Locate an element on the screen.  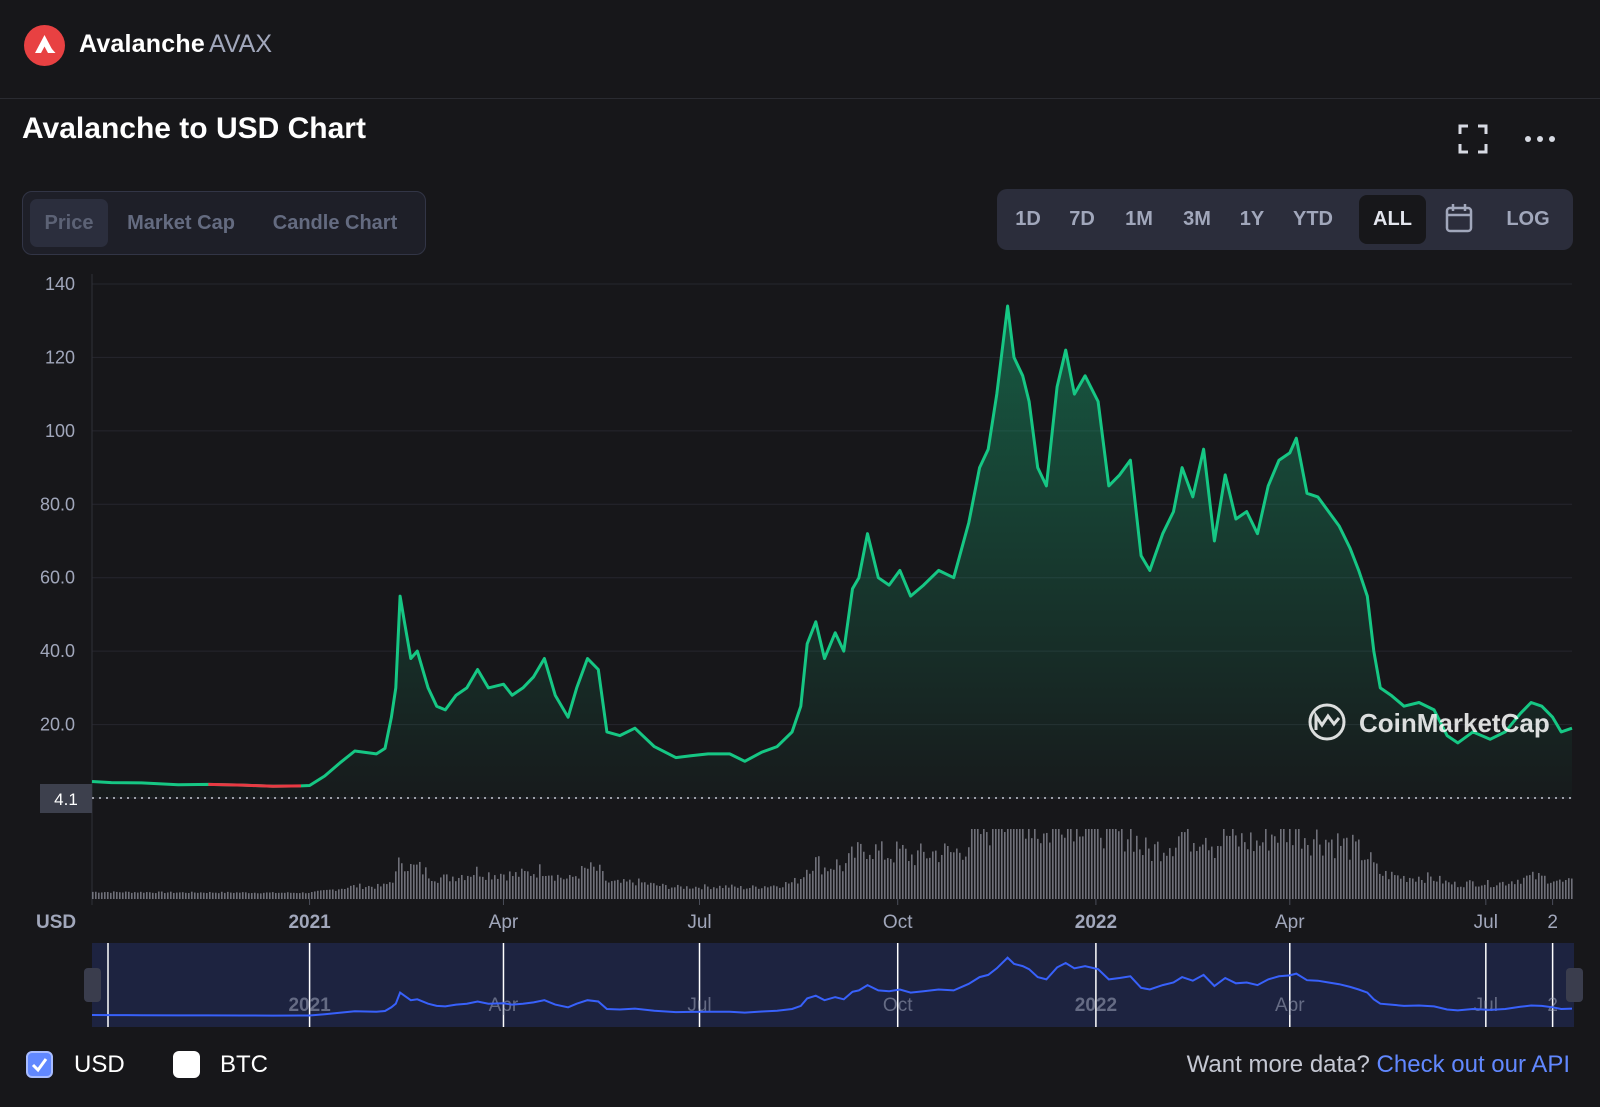
navigator-ticks: 2021 Apr Jul Oct 2022 Apr Jul 2 is located at coordinates (832, 985).